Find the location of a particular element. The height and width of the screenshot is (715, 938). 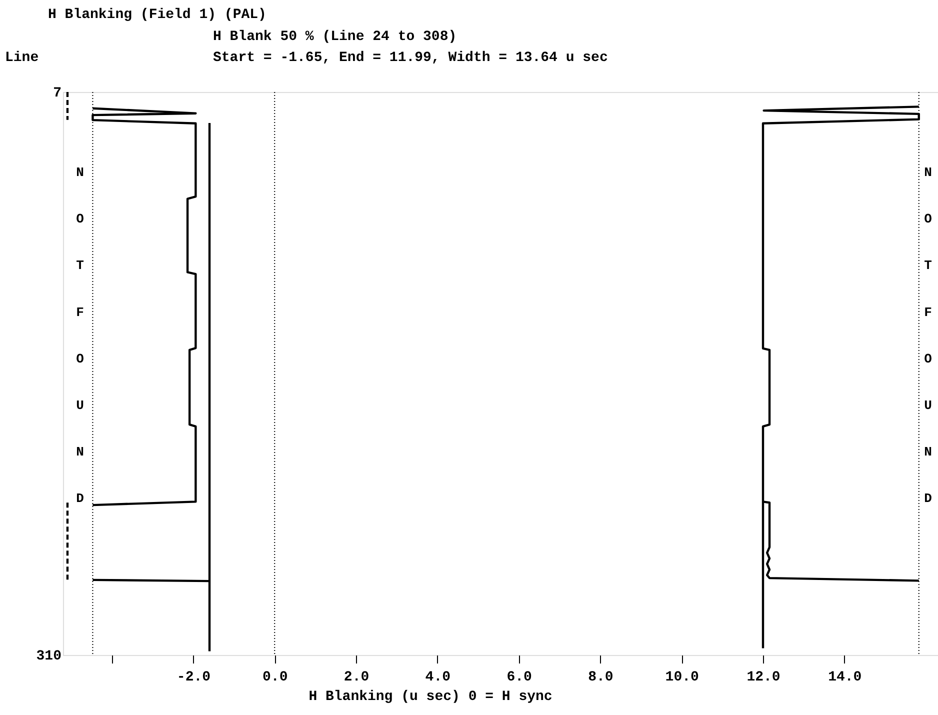

x-tick-label: 4.0 is located at coordinates (438, 678).